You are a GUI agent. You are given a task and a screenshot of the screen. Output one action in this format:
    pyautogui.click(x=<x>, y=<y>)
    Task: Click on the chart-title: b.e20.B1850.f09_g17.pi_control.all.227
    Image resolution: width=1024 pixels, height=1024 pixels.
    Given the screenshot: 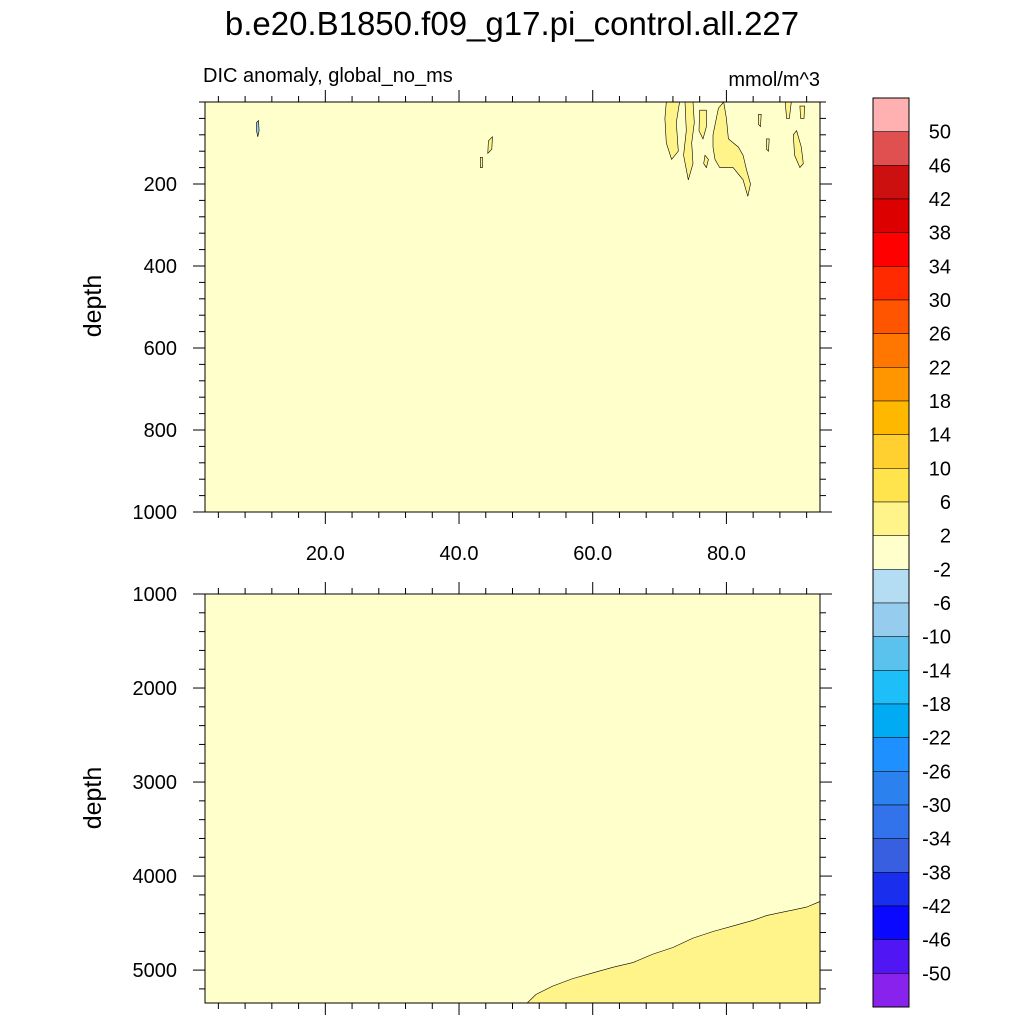 What is the action you would take?
    pyautogui.click(x=512, y=23)
    